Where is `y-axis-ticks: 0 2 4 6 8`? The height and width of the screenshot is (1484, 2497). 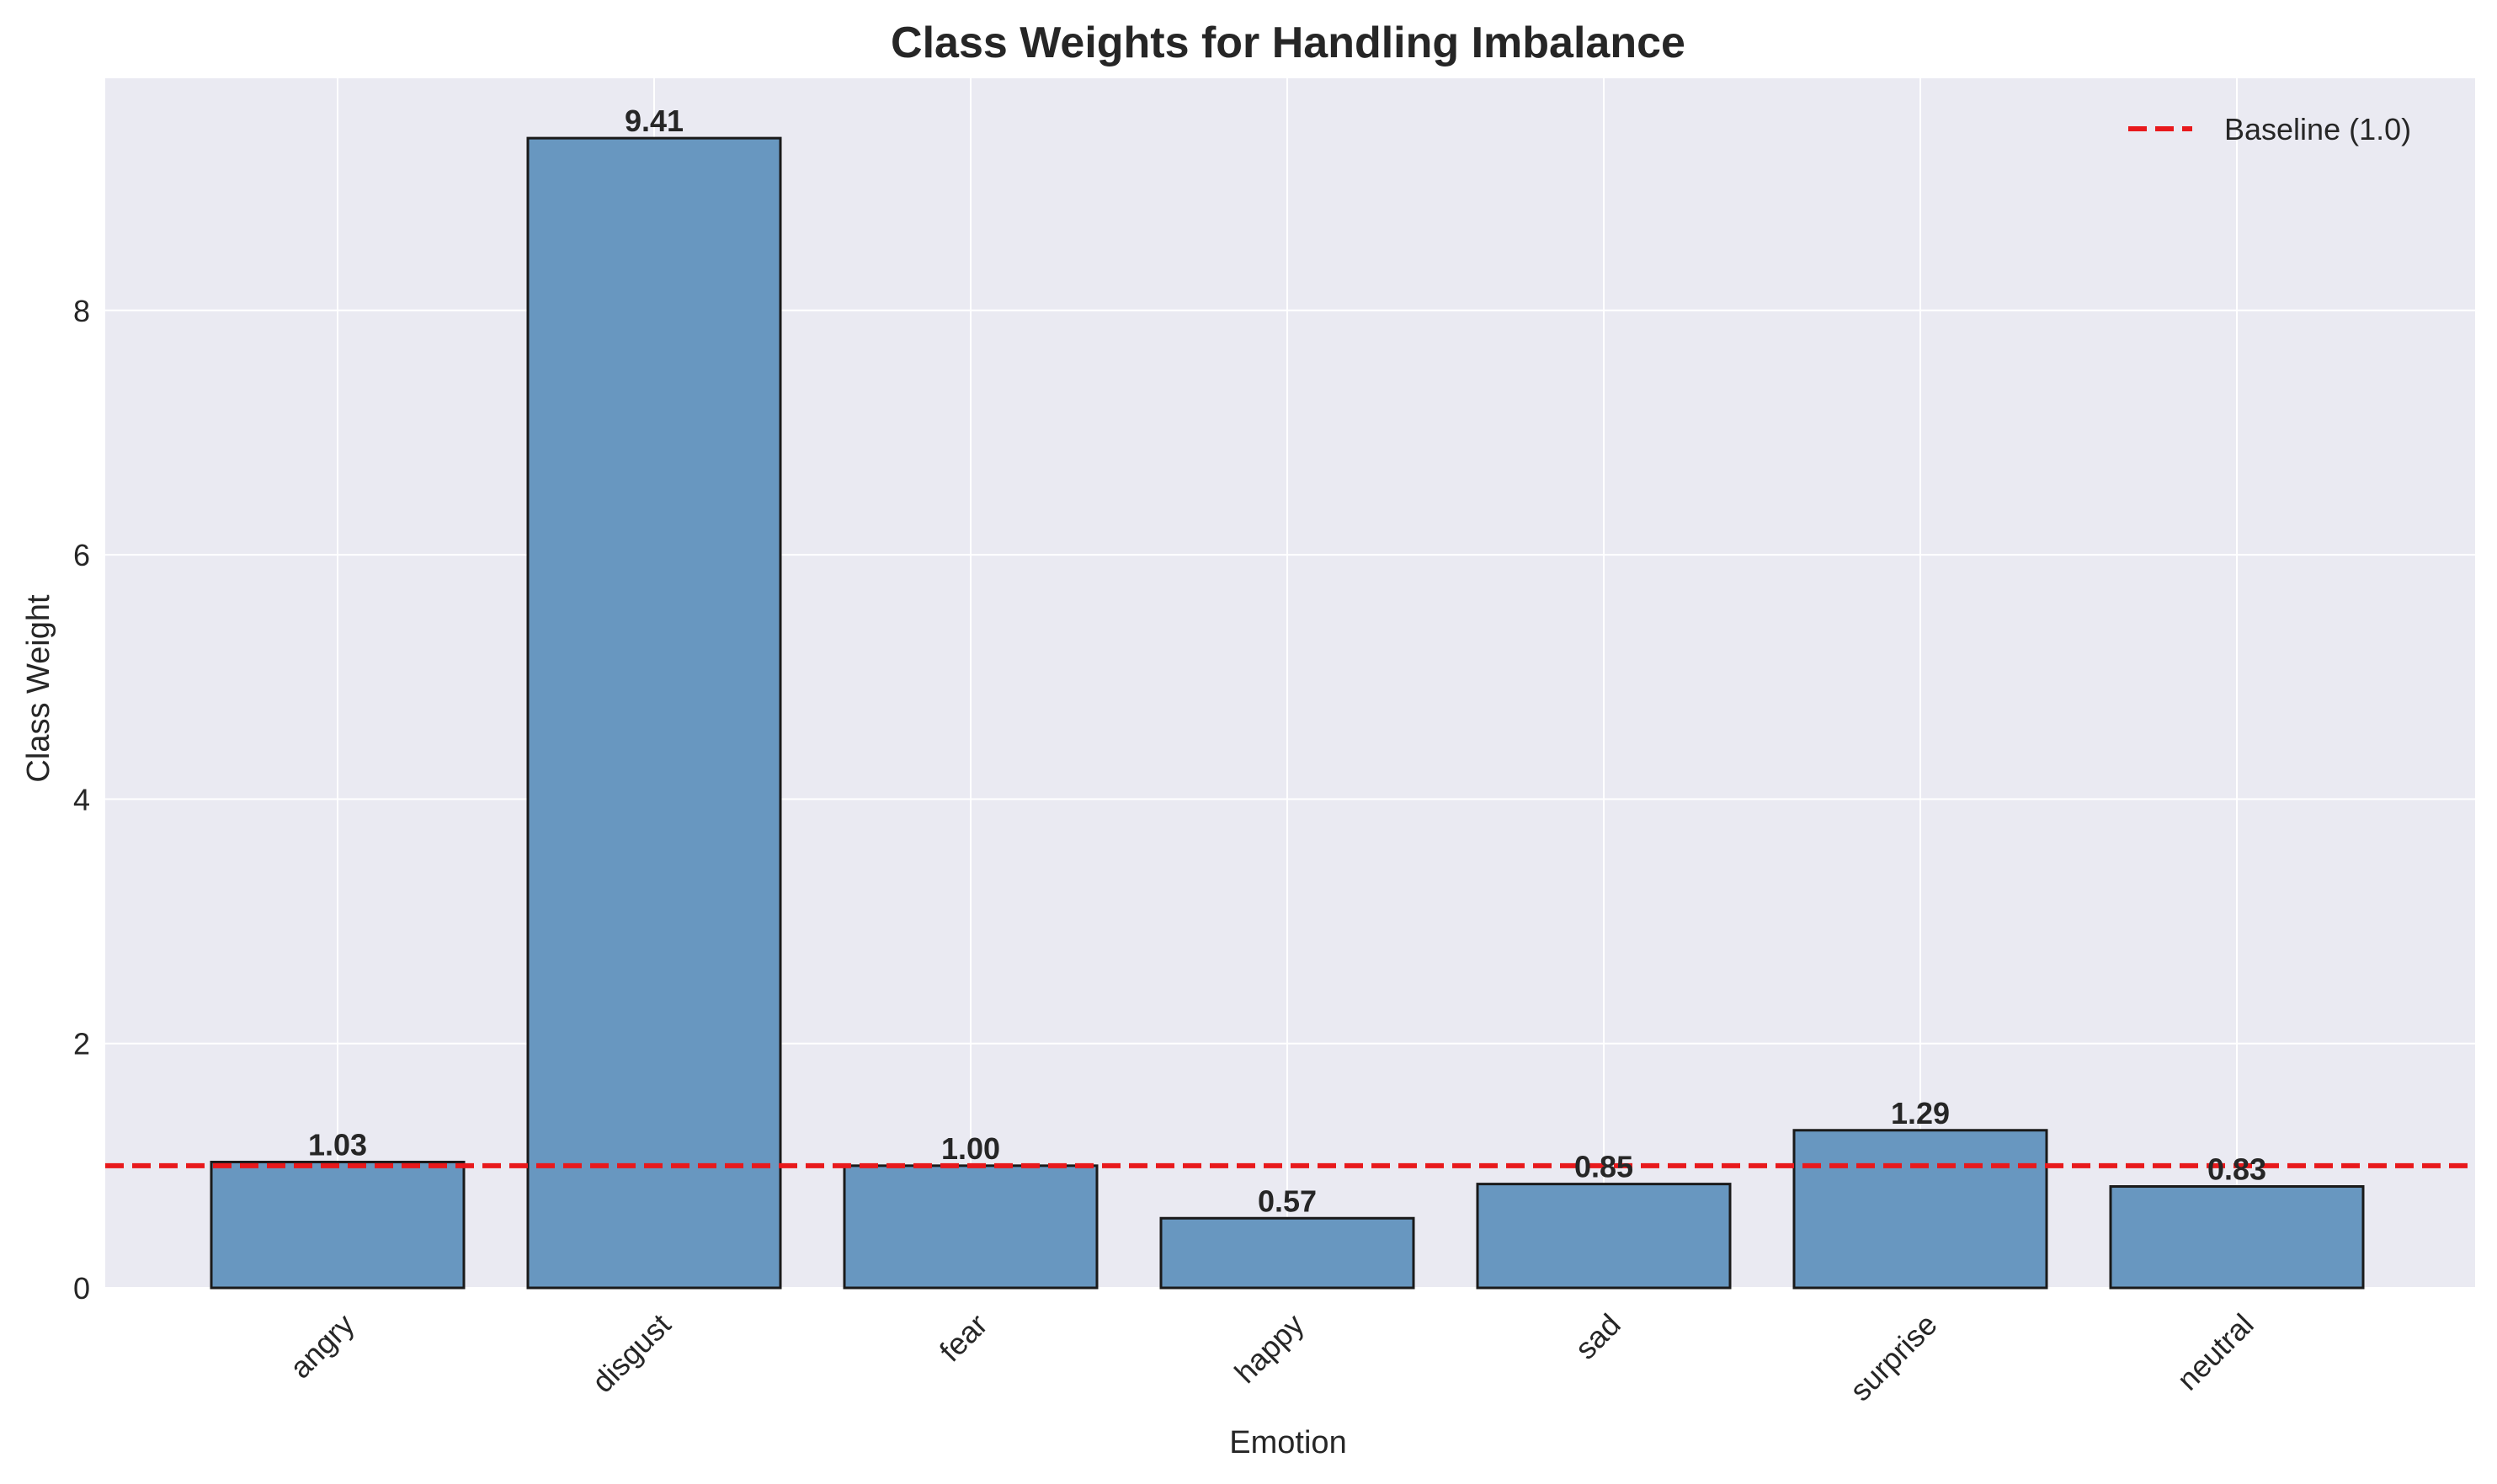
y-axis-ticks: 0 2 4 6 8 is located at coordinates (81, 800).